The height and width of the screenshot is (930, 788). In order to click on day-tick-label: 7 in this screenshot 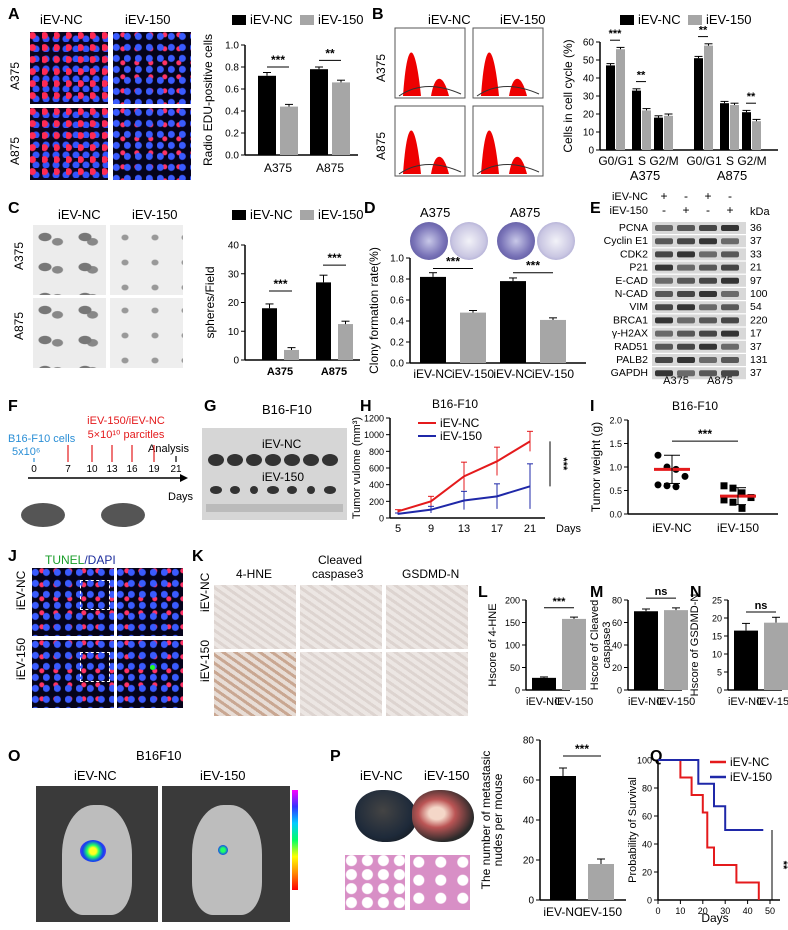, I will do `click(68, 469)`.